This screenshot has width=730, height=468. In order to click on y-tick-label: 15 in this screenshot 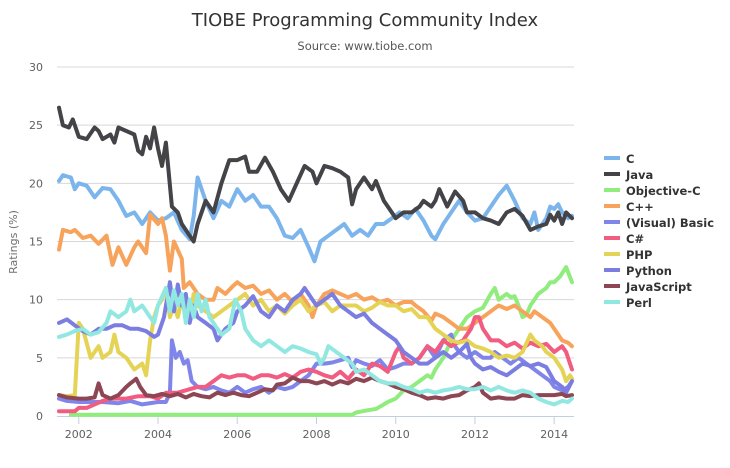, I will do `click(36, 242)`.